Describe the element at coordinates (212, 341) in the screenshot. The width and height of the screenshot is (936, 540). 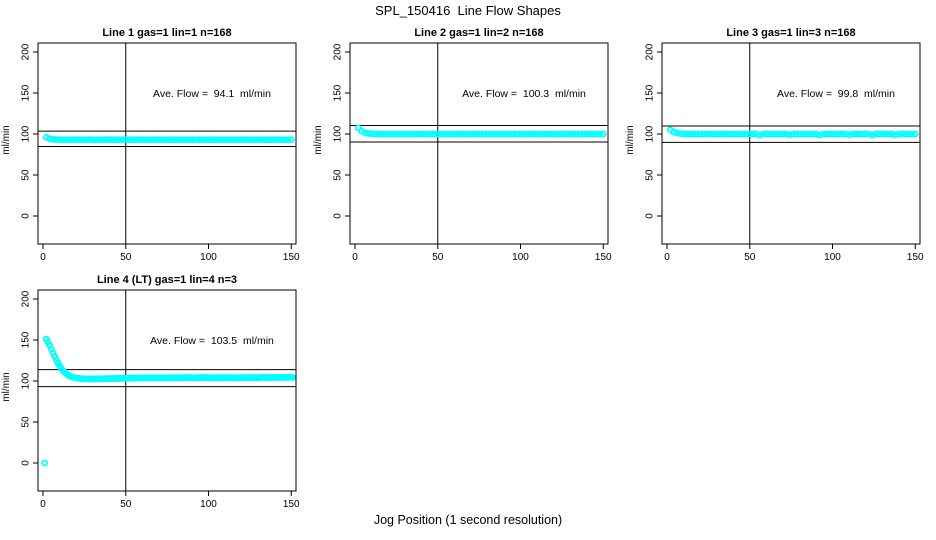
I see `average-flow-annotation: Ave. Flow = 103.5 ml/min` at that location.